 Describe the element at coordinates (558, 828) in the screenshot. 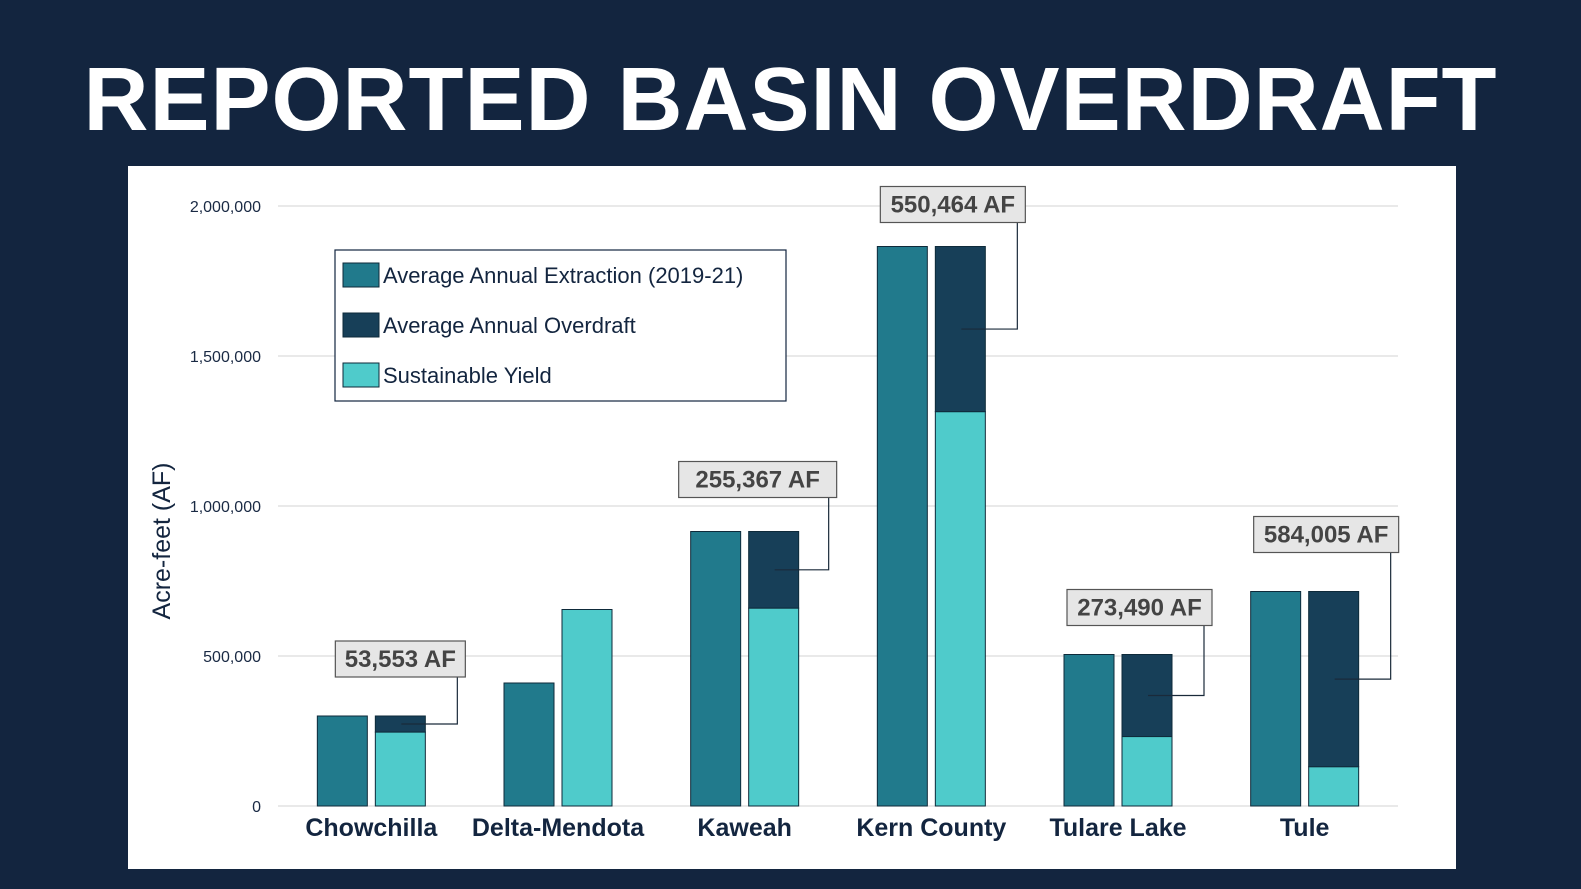

I see `x-tick-label: Delta-Mendota` at that location.